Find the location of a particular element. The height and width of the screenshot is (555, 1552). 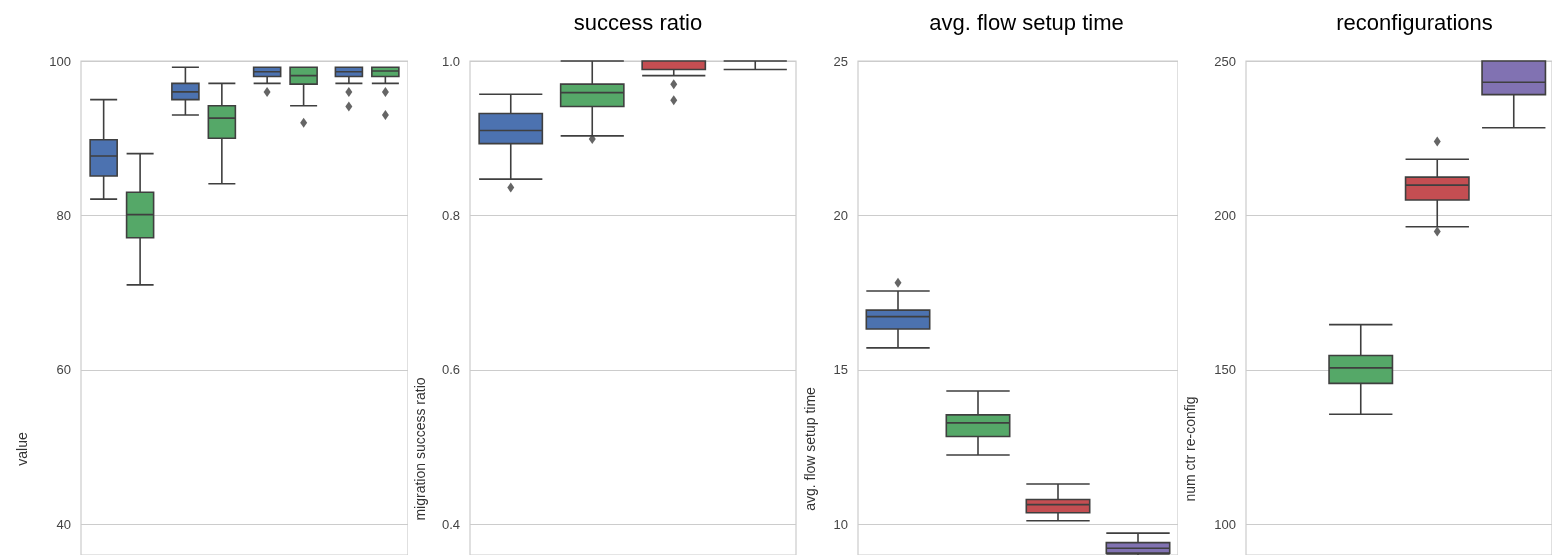

chart-title: avg. flow setup time is located at coordinates (1026, 22).